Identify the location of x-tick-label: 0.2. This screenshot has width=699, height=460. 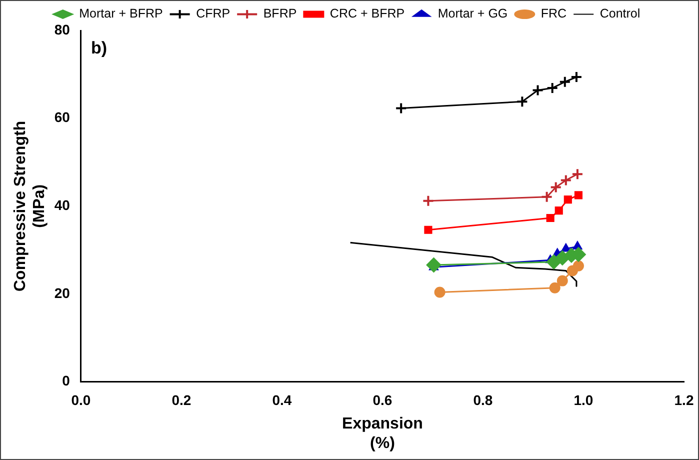
(182, 400).